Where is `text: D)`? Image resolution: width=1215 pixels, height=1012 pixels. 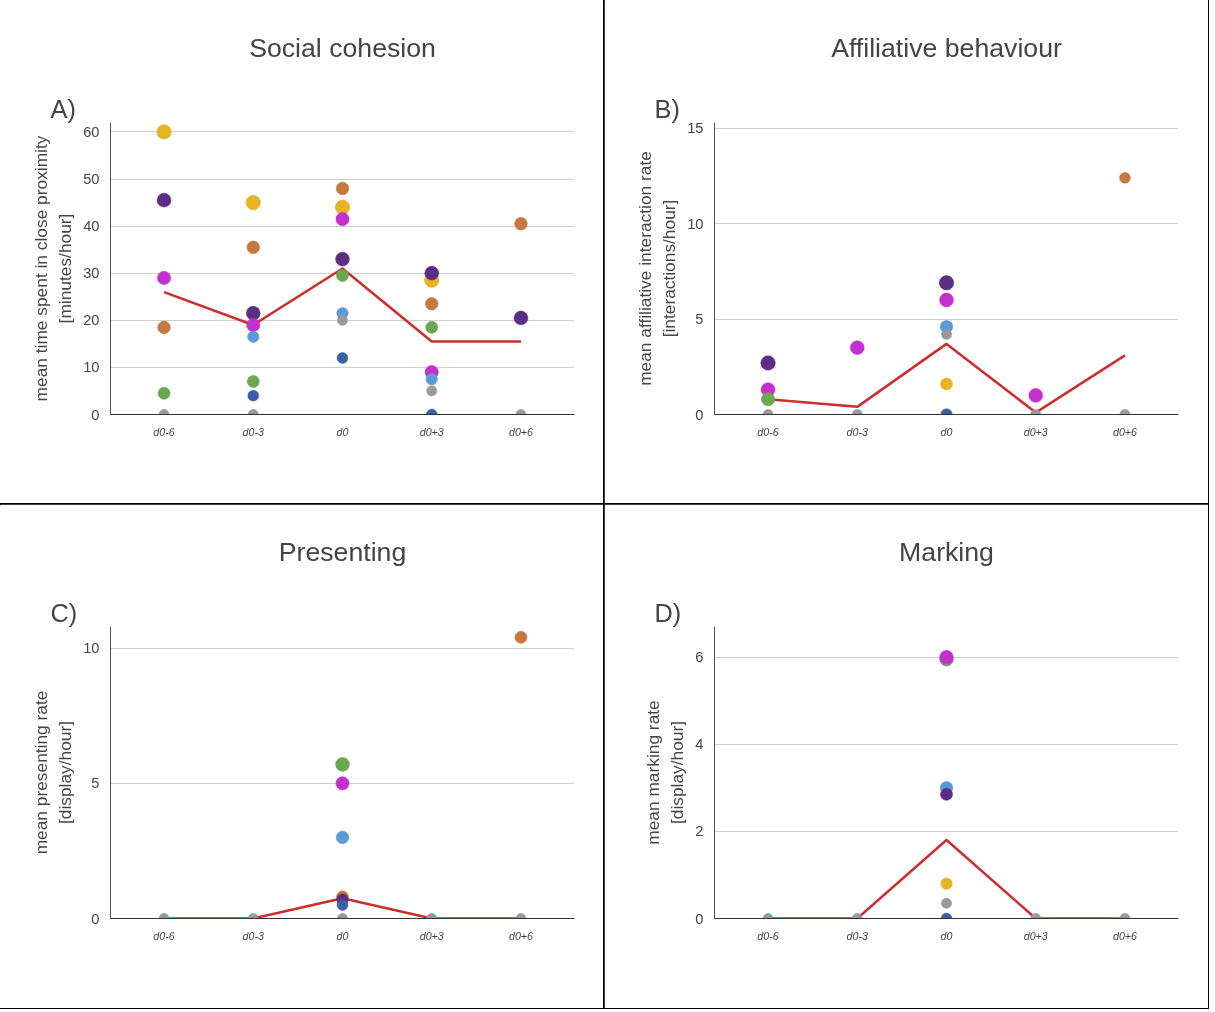 text: D) is located at coordinates (668, 612).